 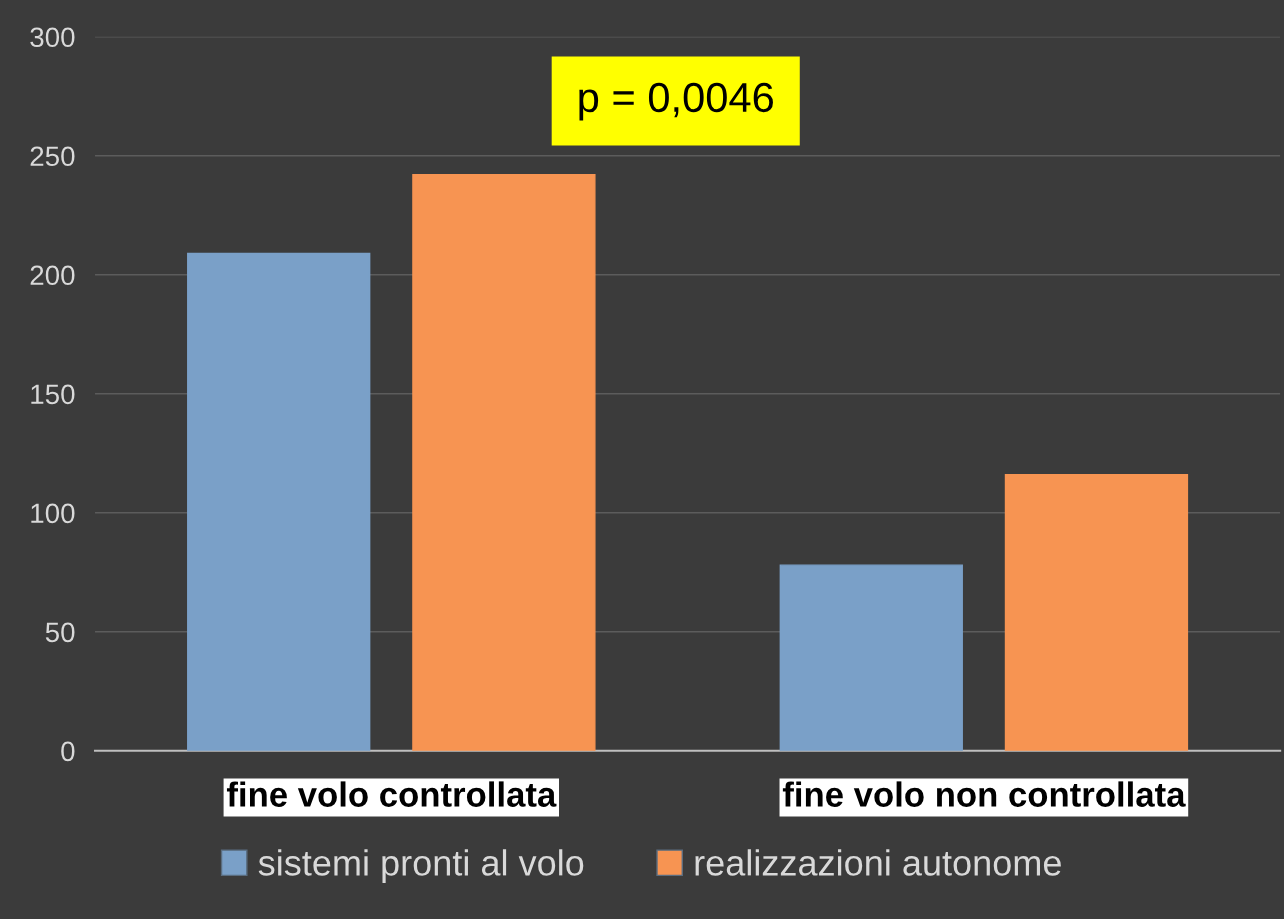 What do you see at coordinates (878, 862) in the screenshot?
I see `legend-label: realizzazioni autonome` at bounding box center [878, 862].